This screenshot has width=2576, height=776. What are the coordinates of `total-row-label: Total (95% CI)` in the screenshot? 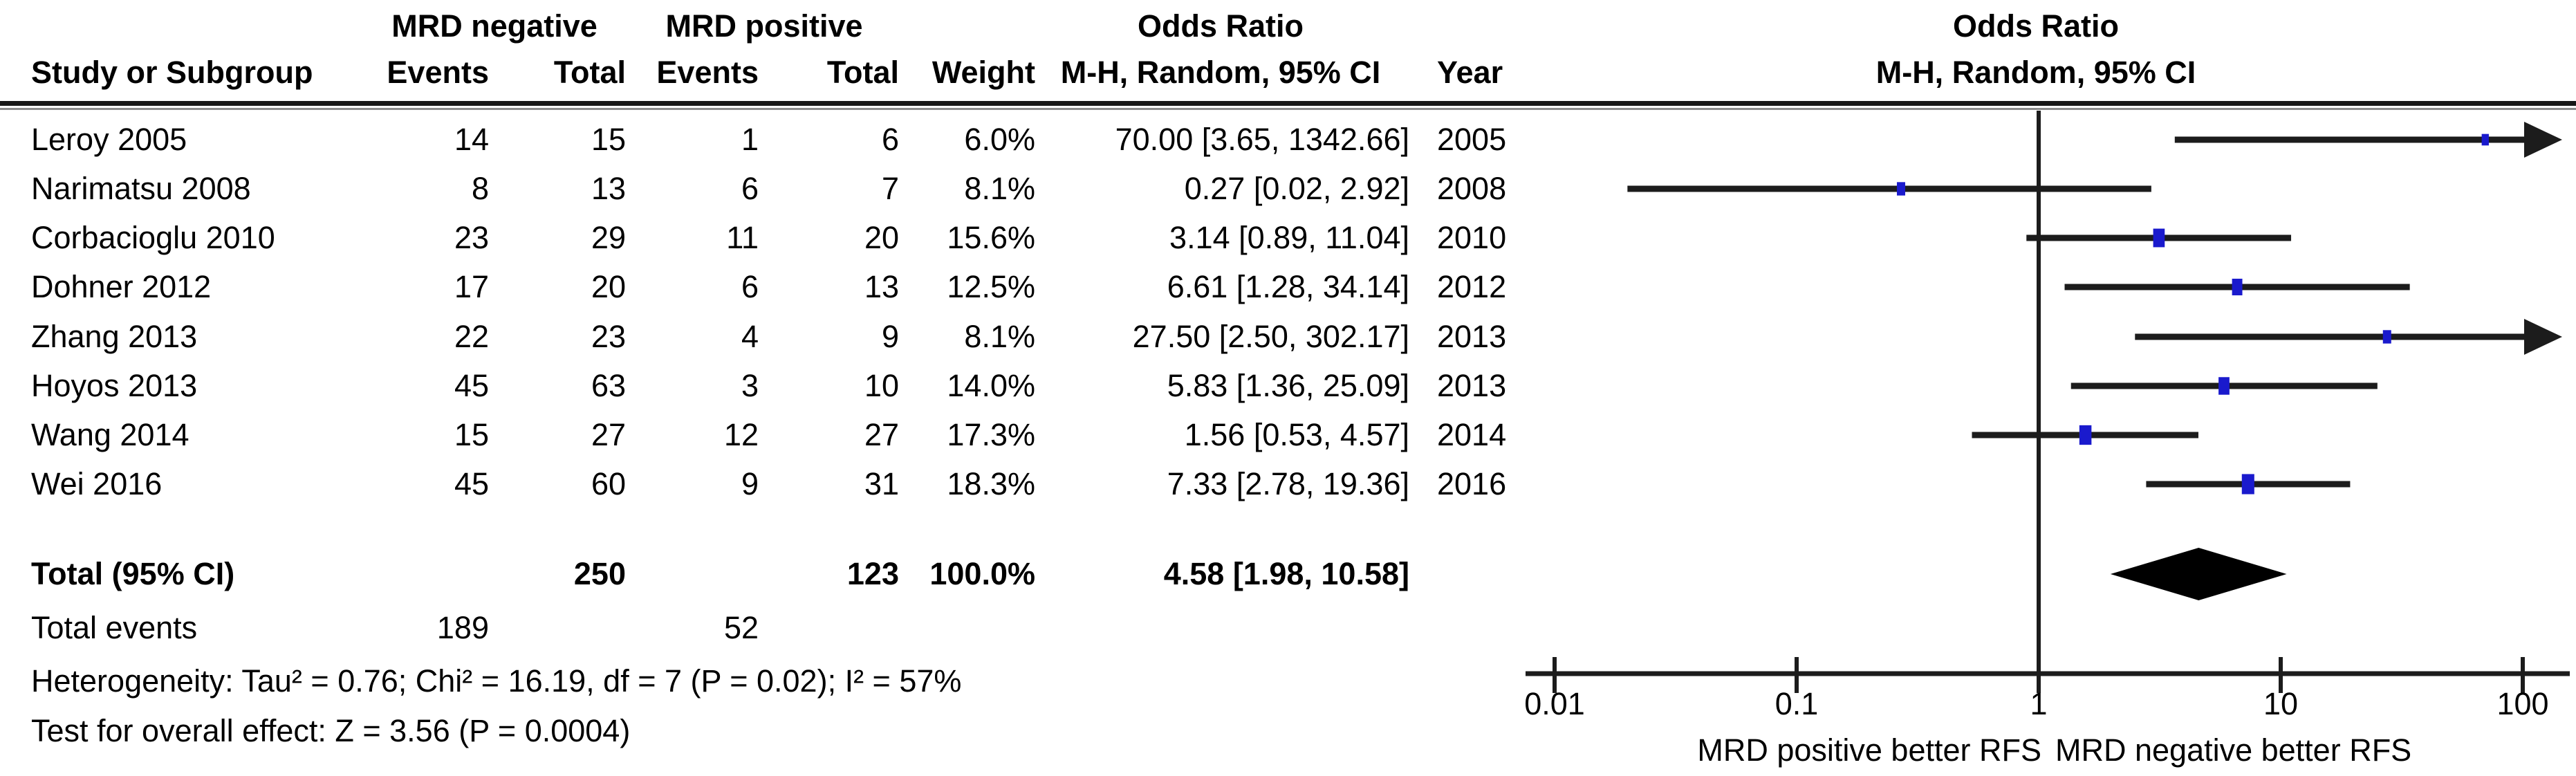 It's located at (133, 573).